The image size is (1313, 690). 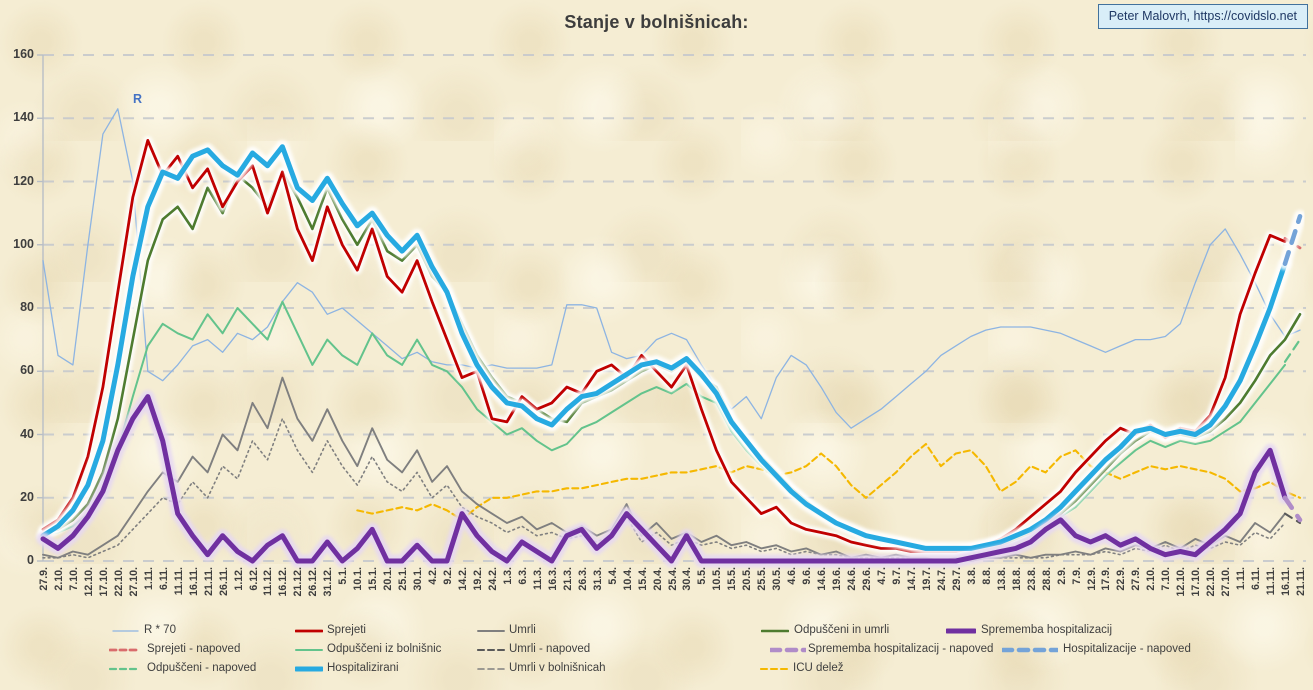 I want to click on legend-label-r70: R * 70, so click(x=160, y=630).